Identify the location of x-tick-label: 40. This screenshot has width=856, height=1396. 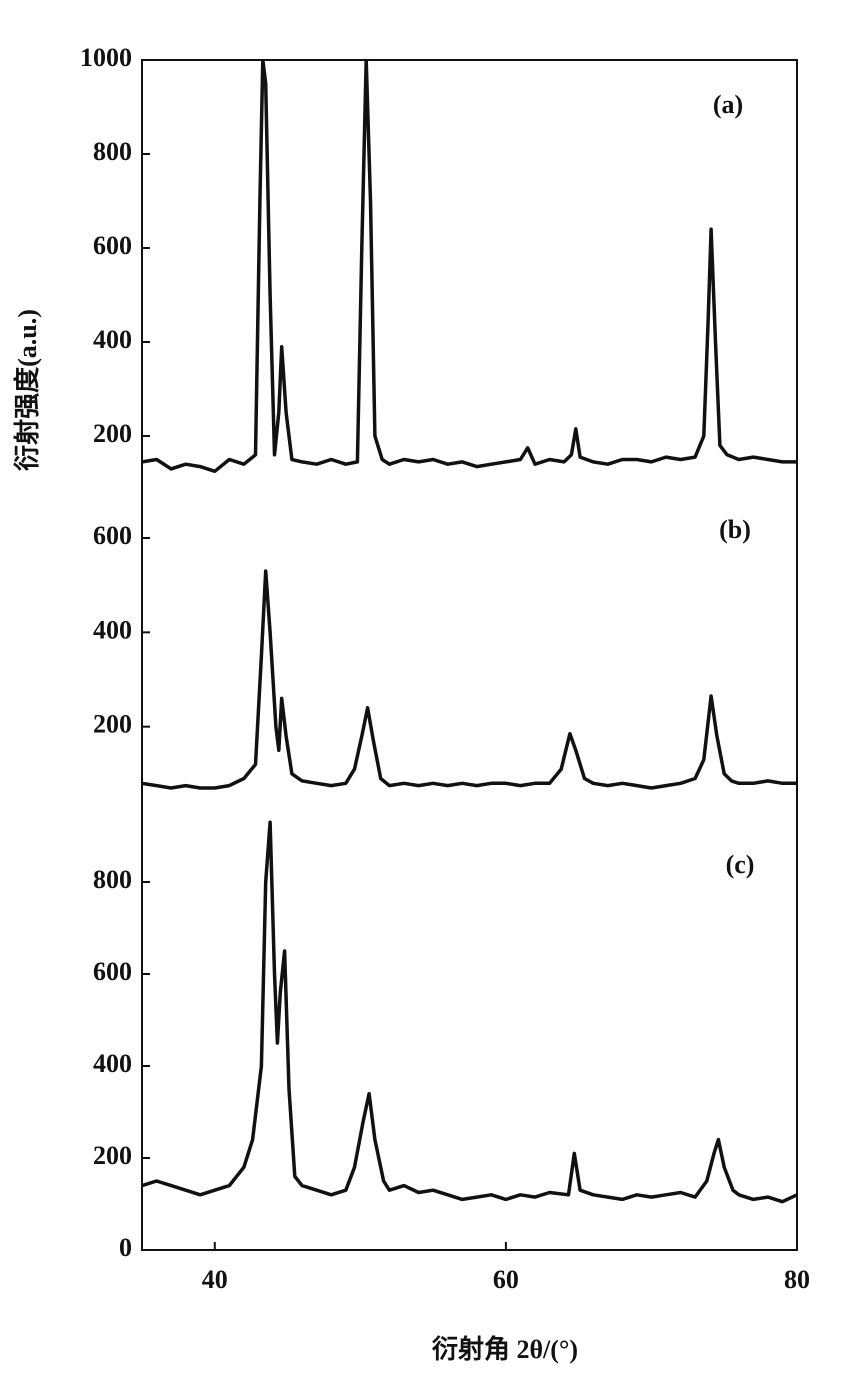
(215, 1279).